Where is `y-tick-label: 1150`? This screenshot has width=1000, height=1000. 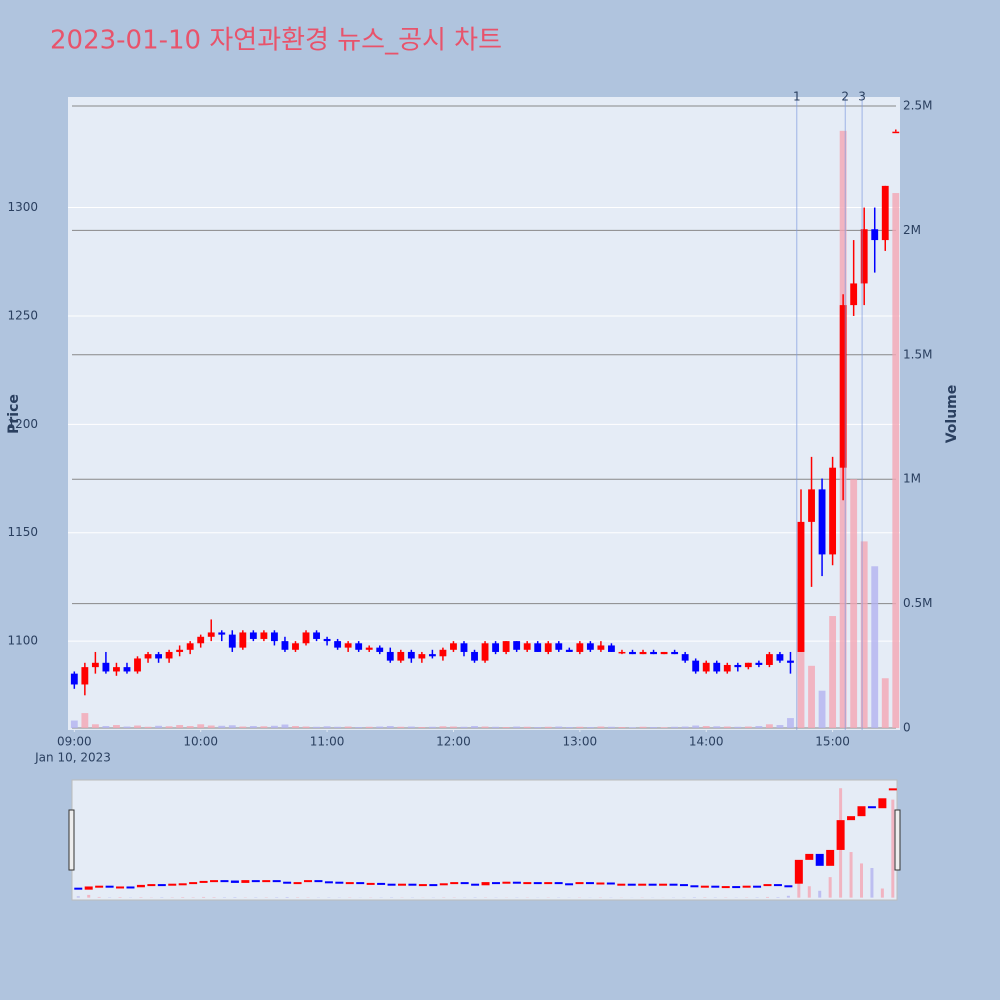 y-tick-label: 1150 is located at coordinates (22, 532).